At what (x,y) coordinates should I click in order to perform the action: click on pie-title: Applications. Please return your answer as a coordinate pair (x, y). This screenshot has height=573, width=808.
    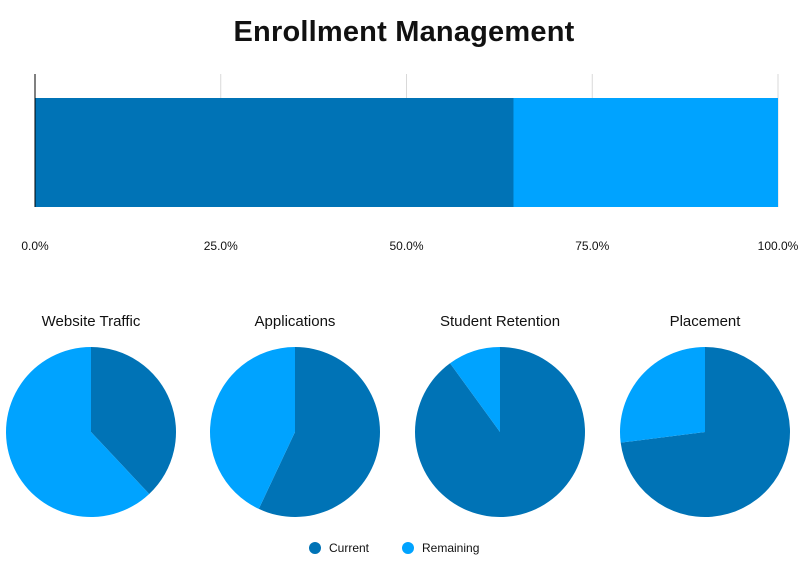
    Looking at the image, I should click on (295, 321).